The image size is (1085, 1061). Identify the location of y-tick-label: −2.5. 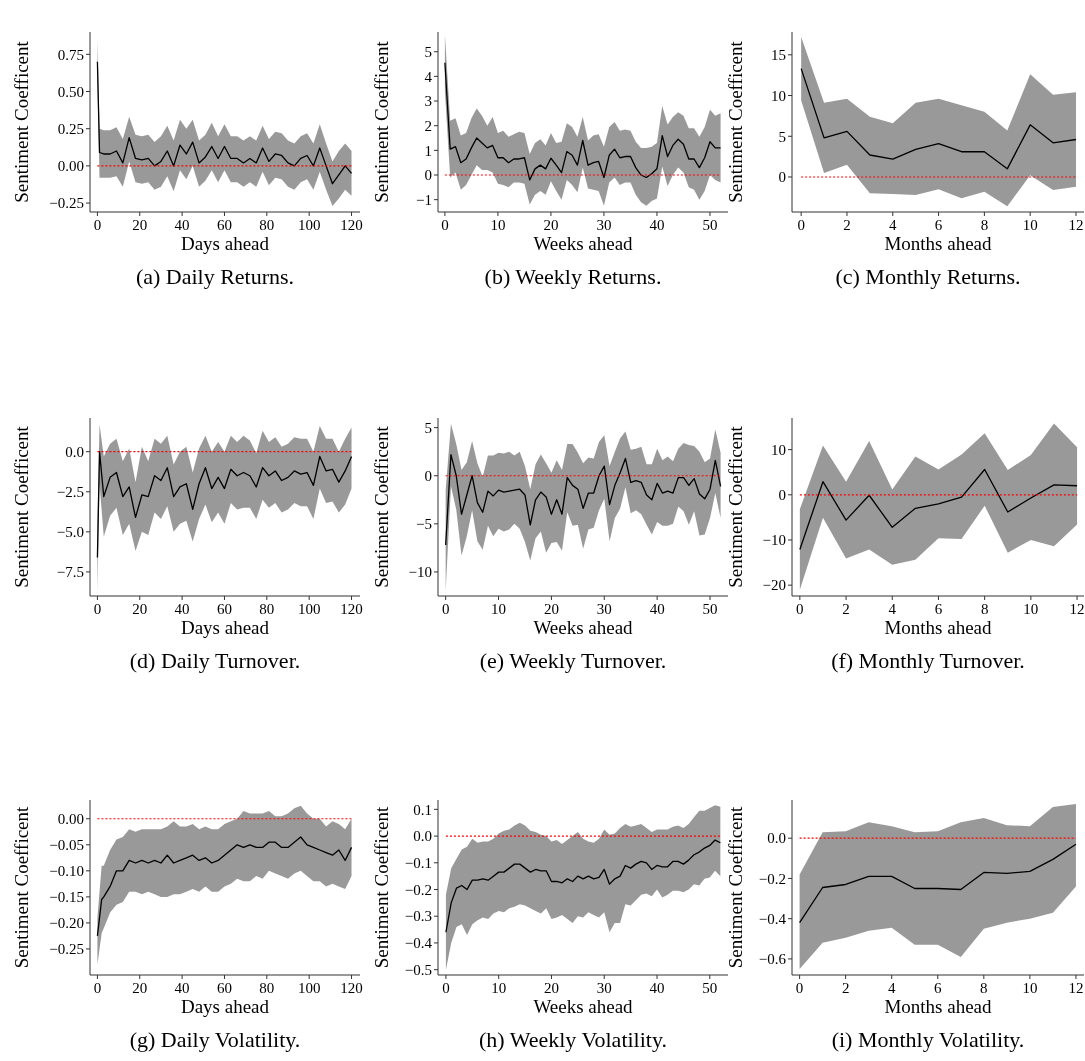
(70, 492).